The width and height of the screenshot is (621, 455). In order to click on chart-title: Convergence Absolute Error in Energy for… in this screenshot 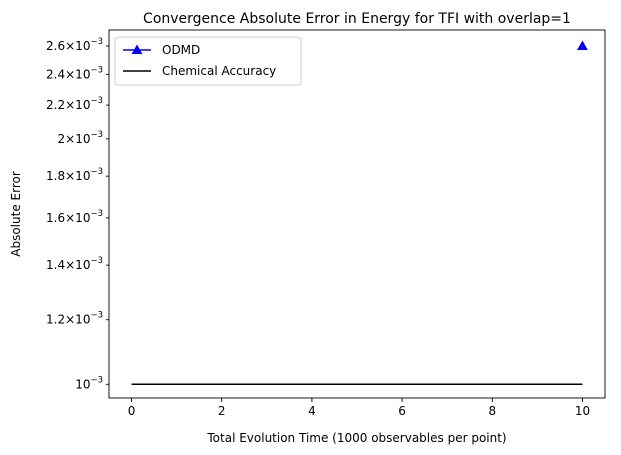, I will do `click(357, 19)`.